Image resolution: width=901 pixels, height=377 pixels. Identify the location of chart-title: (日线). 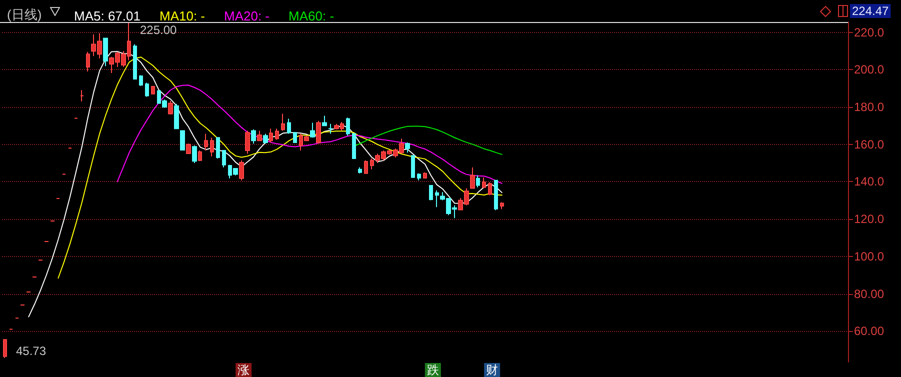
(24, 14).